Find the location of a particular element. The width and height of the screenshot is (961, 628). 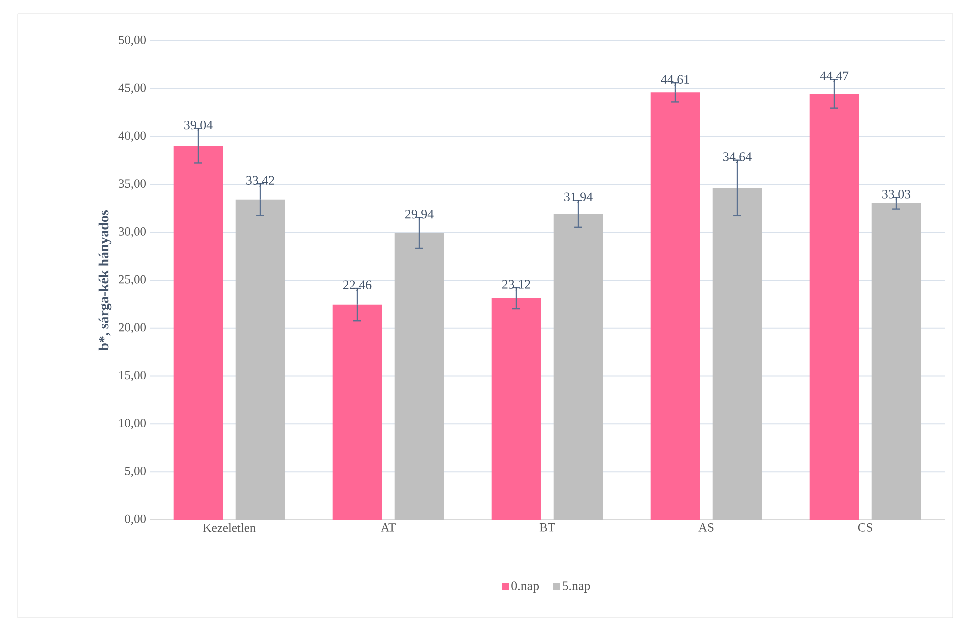

legend-label: 0.nap is located at coordinates (526, 588).